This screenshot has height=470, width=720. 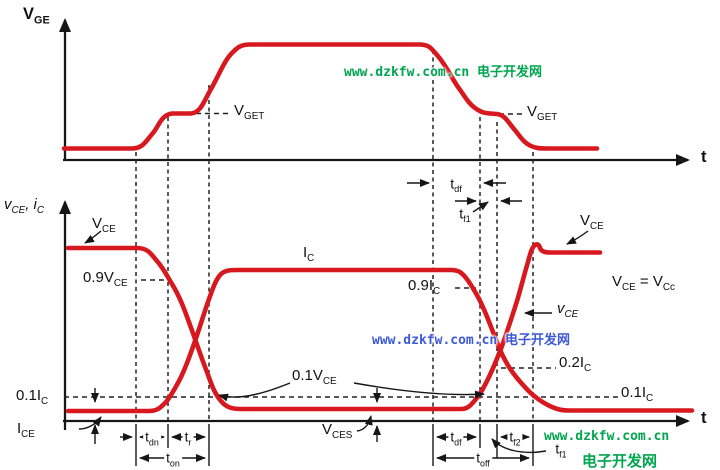 I want to click on vce-rising-edge-label: vCE, so click(x=568, y=310).